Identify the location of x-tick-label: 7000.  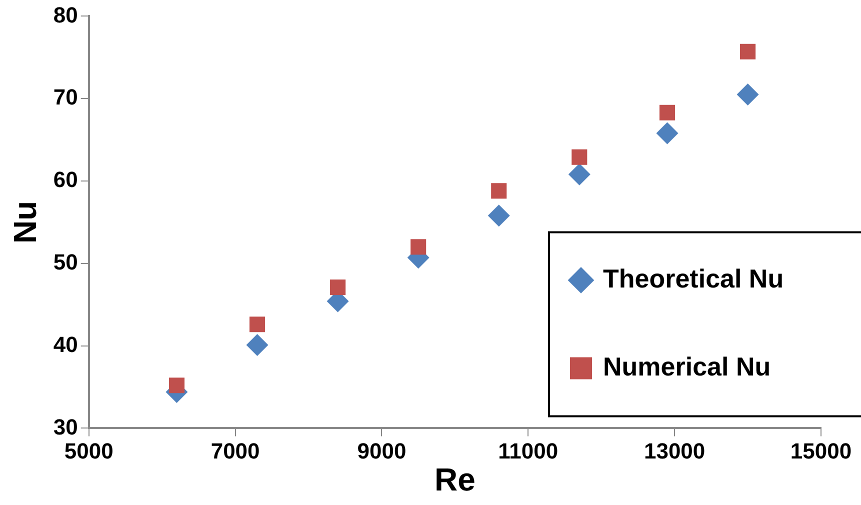
(235, 451).